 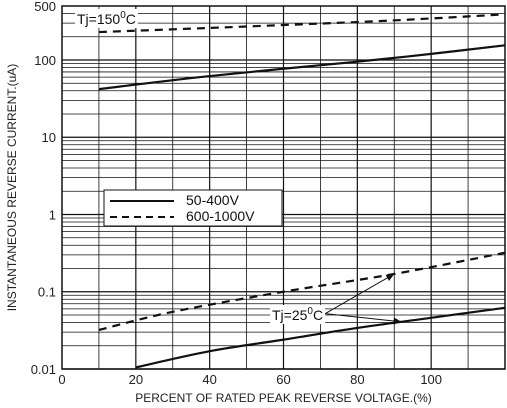 What do you see at coordinates (363, 318) in the screenshot?
I see `tj-25-arrow-to-solid` at bounding box center [363, 318].